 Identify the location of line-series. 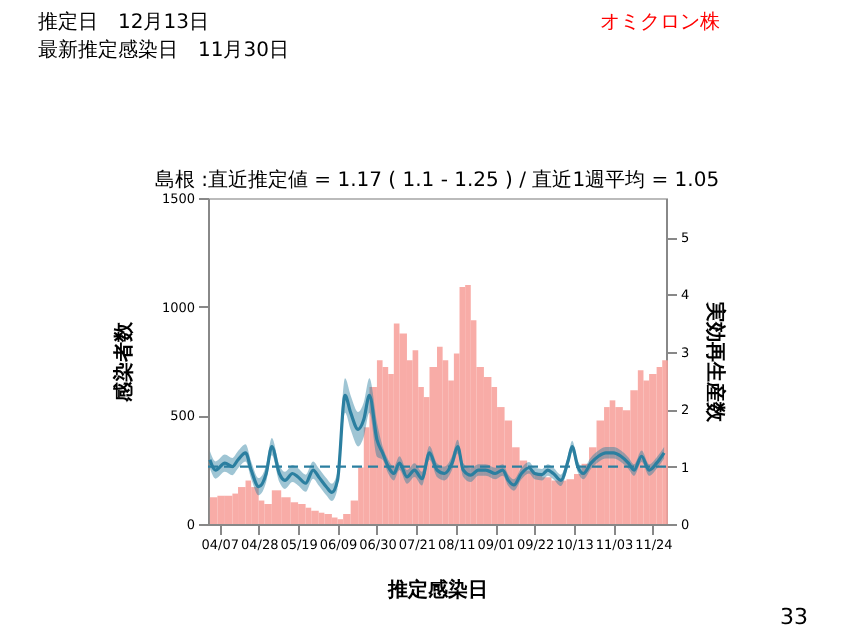
(437, 444).